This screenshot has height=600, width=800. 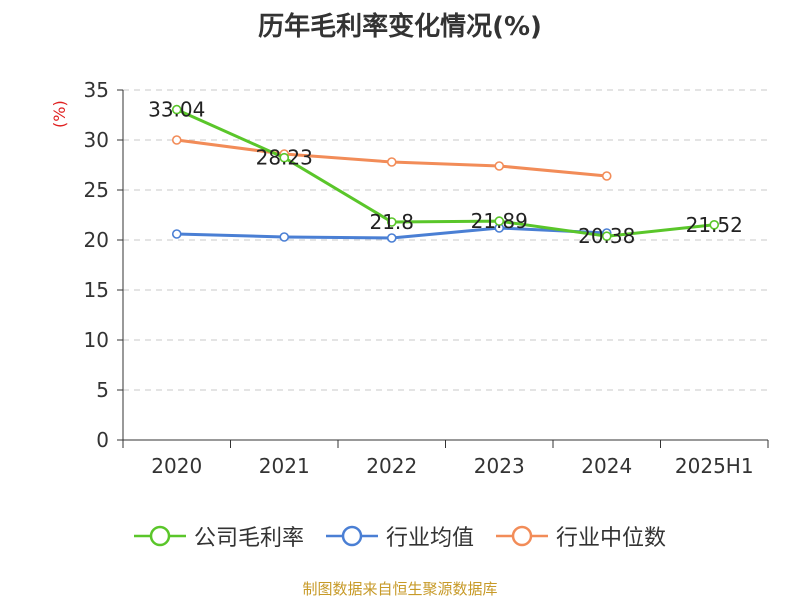 What do you see at coordinates (176, 466) in the screenshot?
I see `x-tick-label: 2020` at bounding box center [176, 466].